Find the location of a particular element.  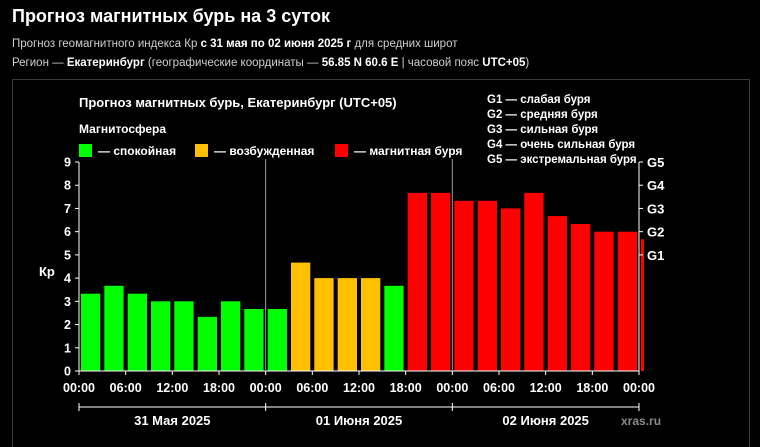

region-coords: 56.85 N 60.6 E is located at coordinates (360, 63).